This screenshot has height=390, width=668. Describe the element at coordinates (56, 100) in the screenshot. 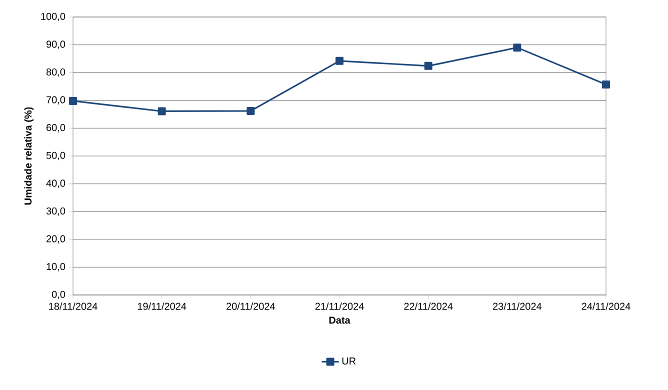

I see `y-tick-label: 70,0` at that location.